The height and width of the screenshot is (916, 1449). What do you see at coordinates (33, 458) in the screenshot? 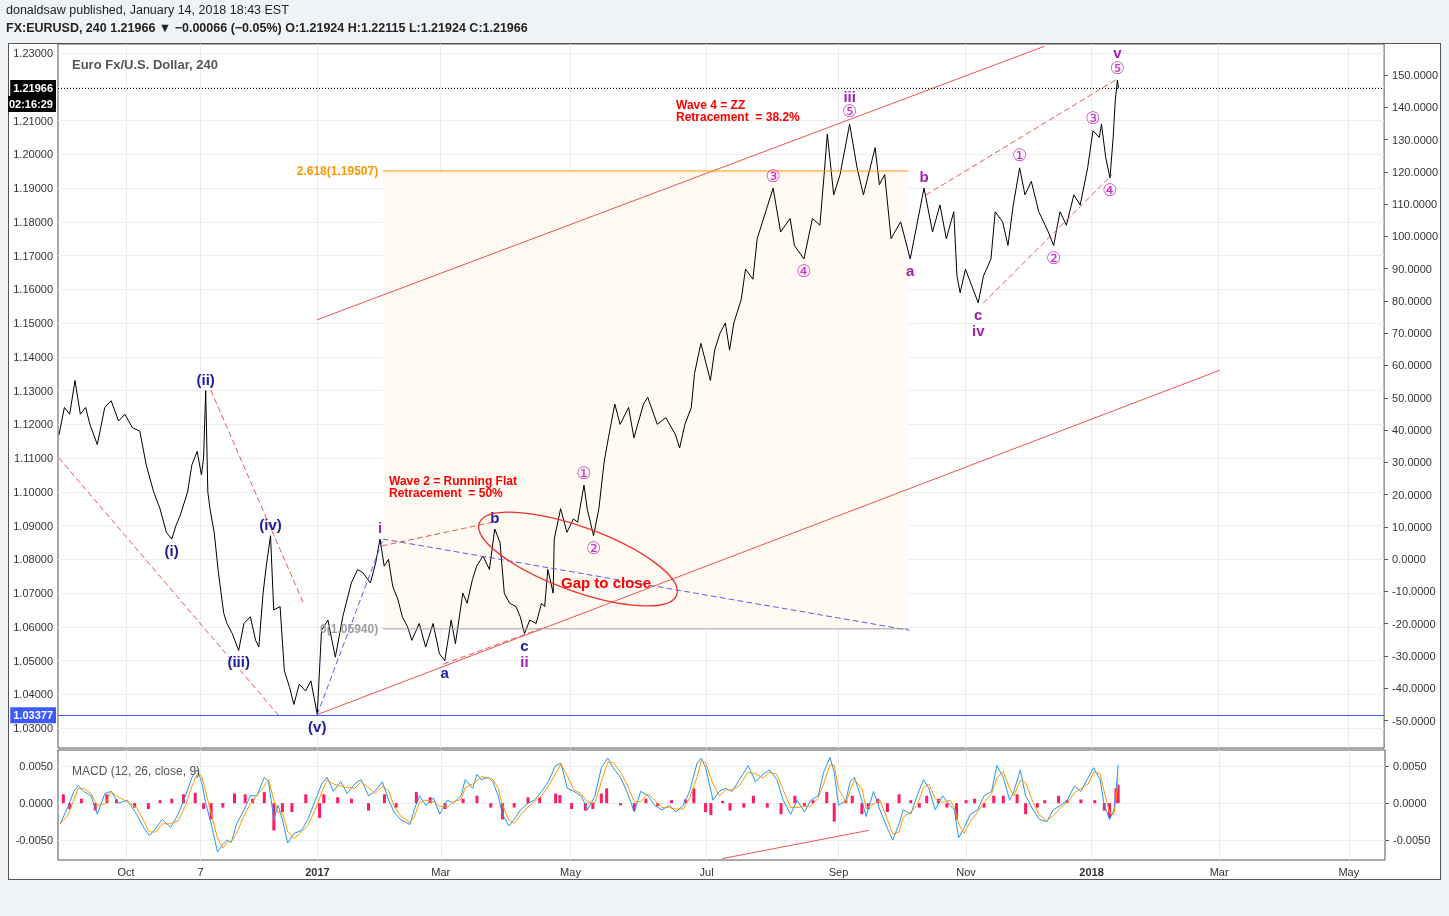
I see `y-tick-label: 1.11000` at bounding box center [33, 458].